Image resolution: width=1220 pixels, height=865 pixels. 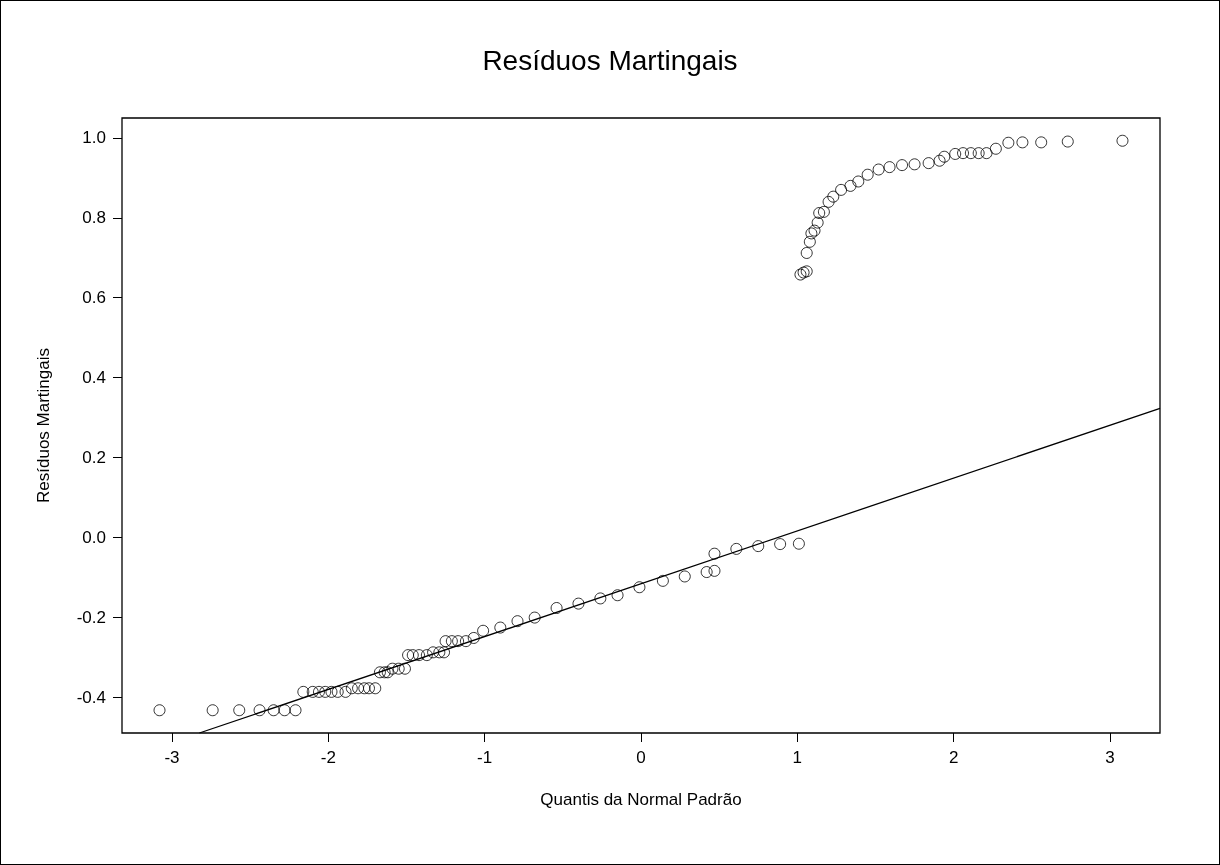 What do you see at coordinates (91, 617) in the screenshot?
I see `y-tick-label: -0.2` at bounding box center [91, 617].